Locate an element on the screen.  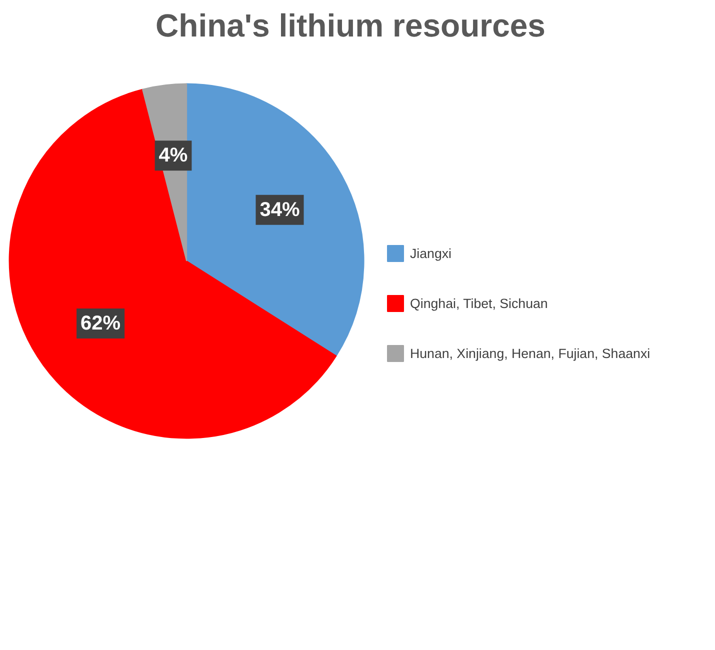
data-label: 62% is located at coordinates (100, 323).